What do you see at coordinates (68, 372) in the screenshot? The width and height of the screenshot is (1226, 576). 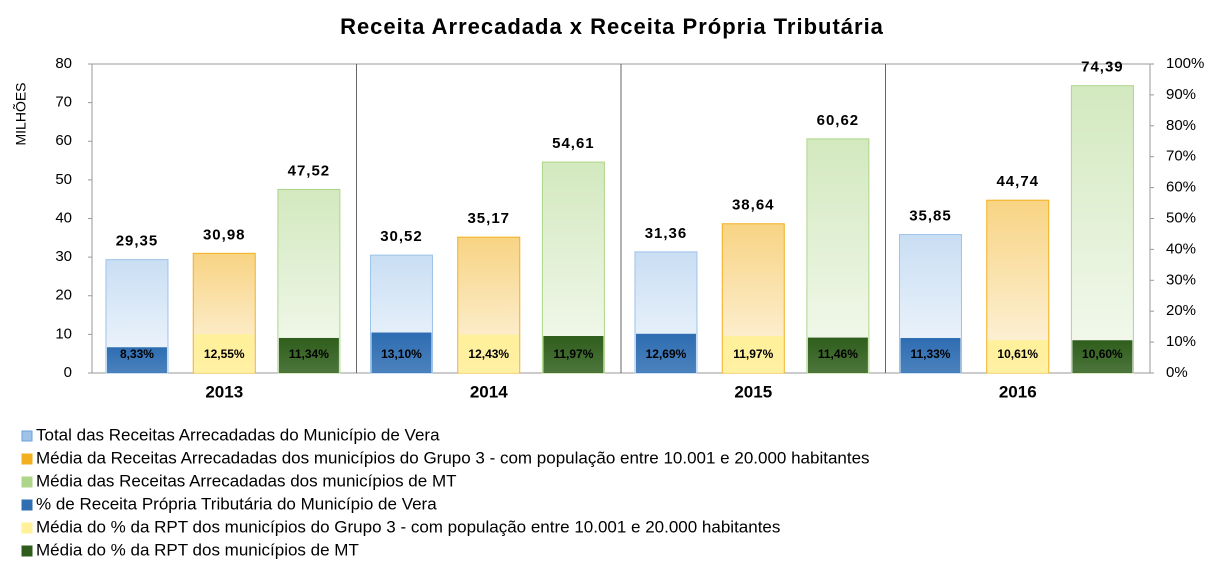 I see `y-tick-label: 0` at bounding box center [68, 372].